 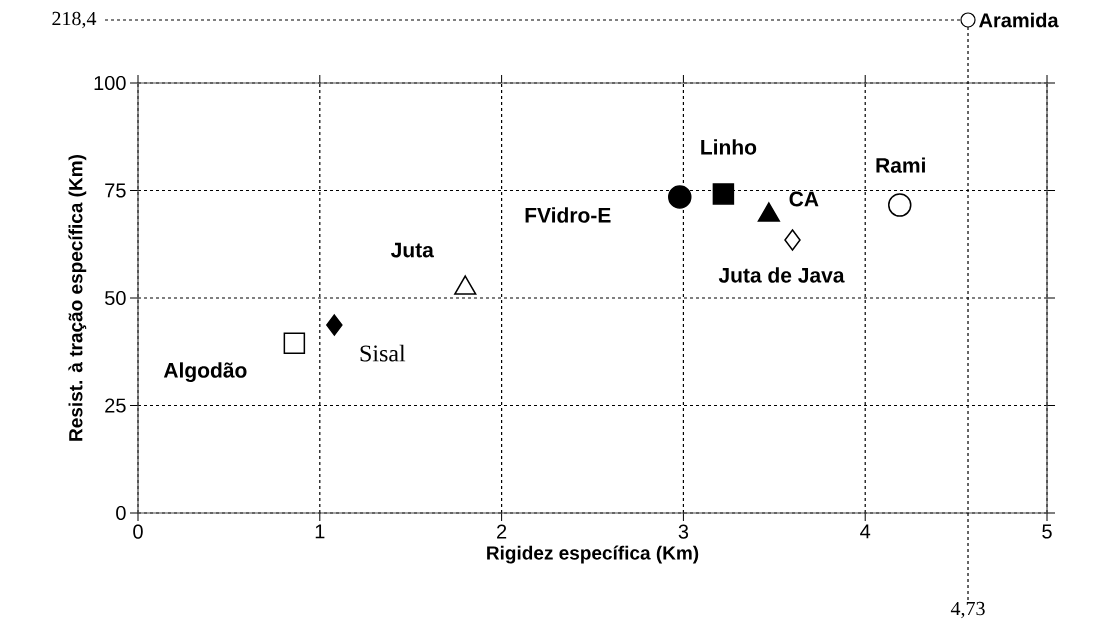 I want to click on series-label: Juta, so click(x=412, y=250).